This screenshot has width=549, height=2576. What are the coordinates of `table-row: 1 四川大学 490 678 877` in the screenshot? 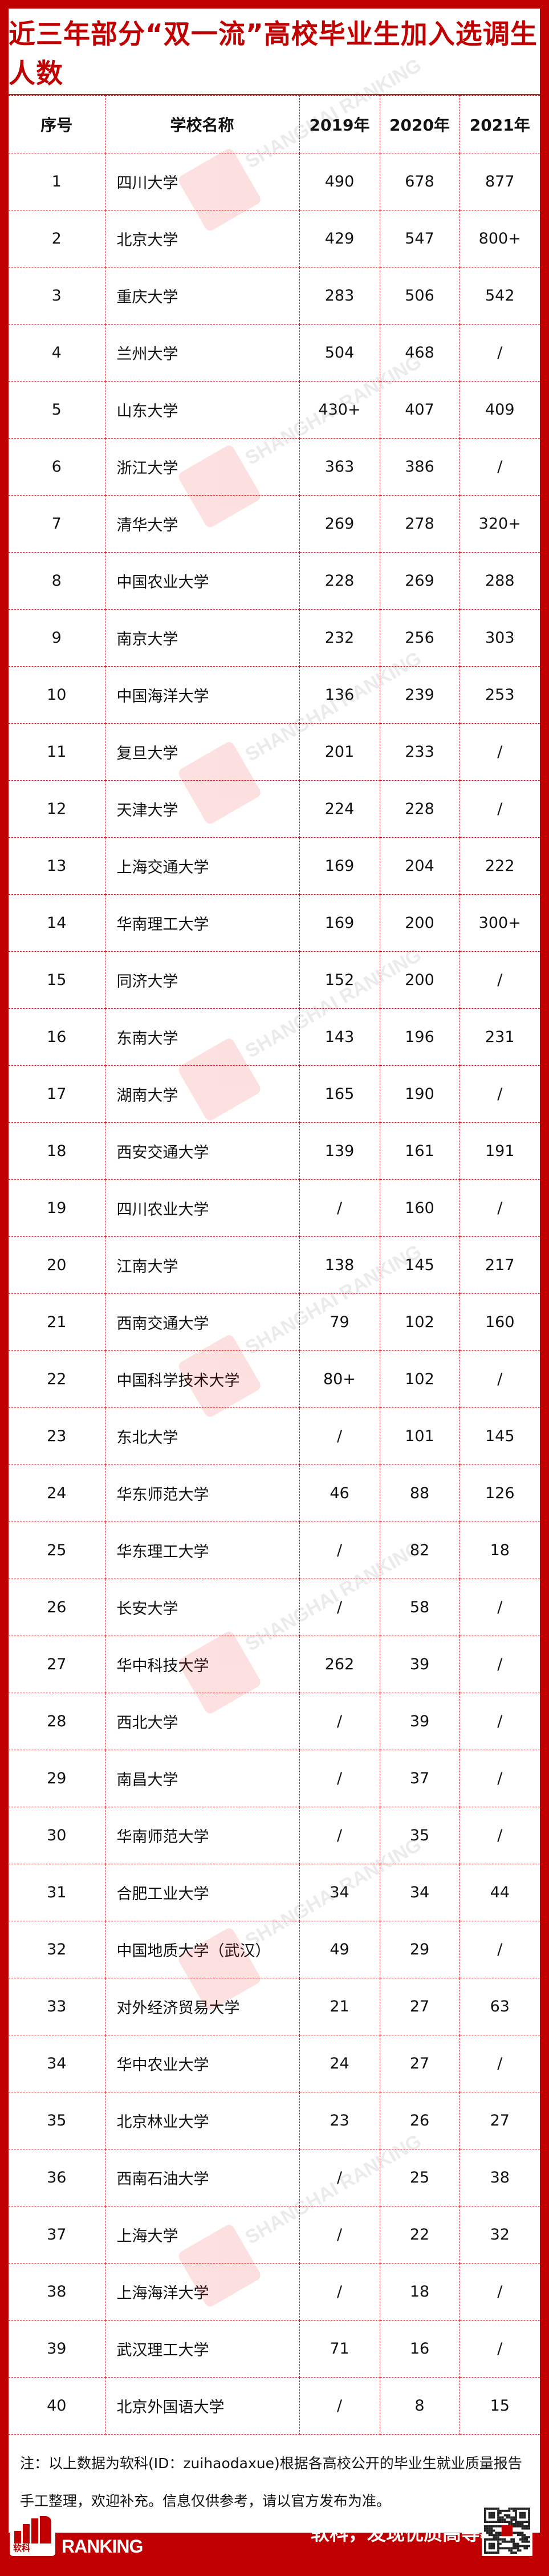 It's located at (274, 182).